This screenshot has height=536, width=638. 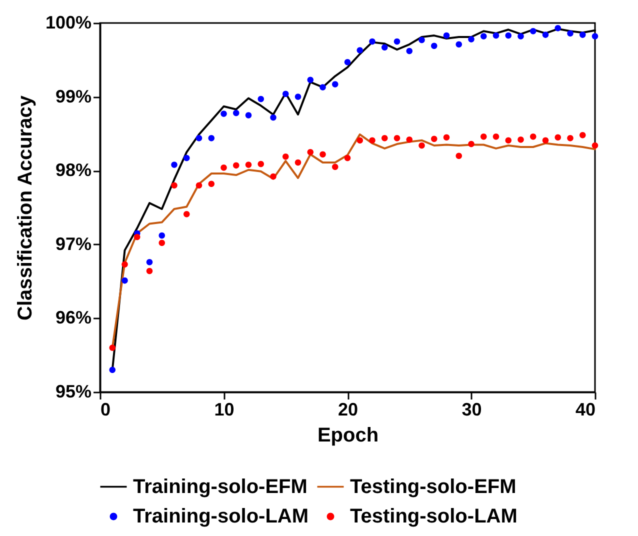 What do you see at coordinates (585, 410) in the screenshot?
I see `x-tick-label: 40` at bounding box center [585, 410].